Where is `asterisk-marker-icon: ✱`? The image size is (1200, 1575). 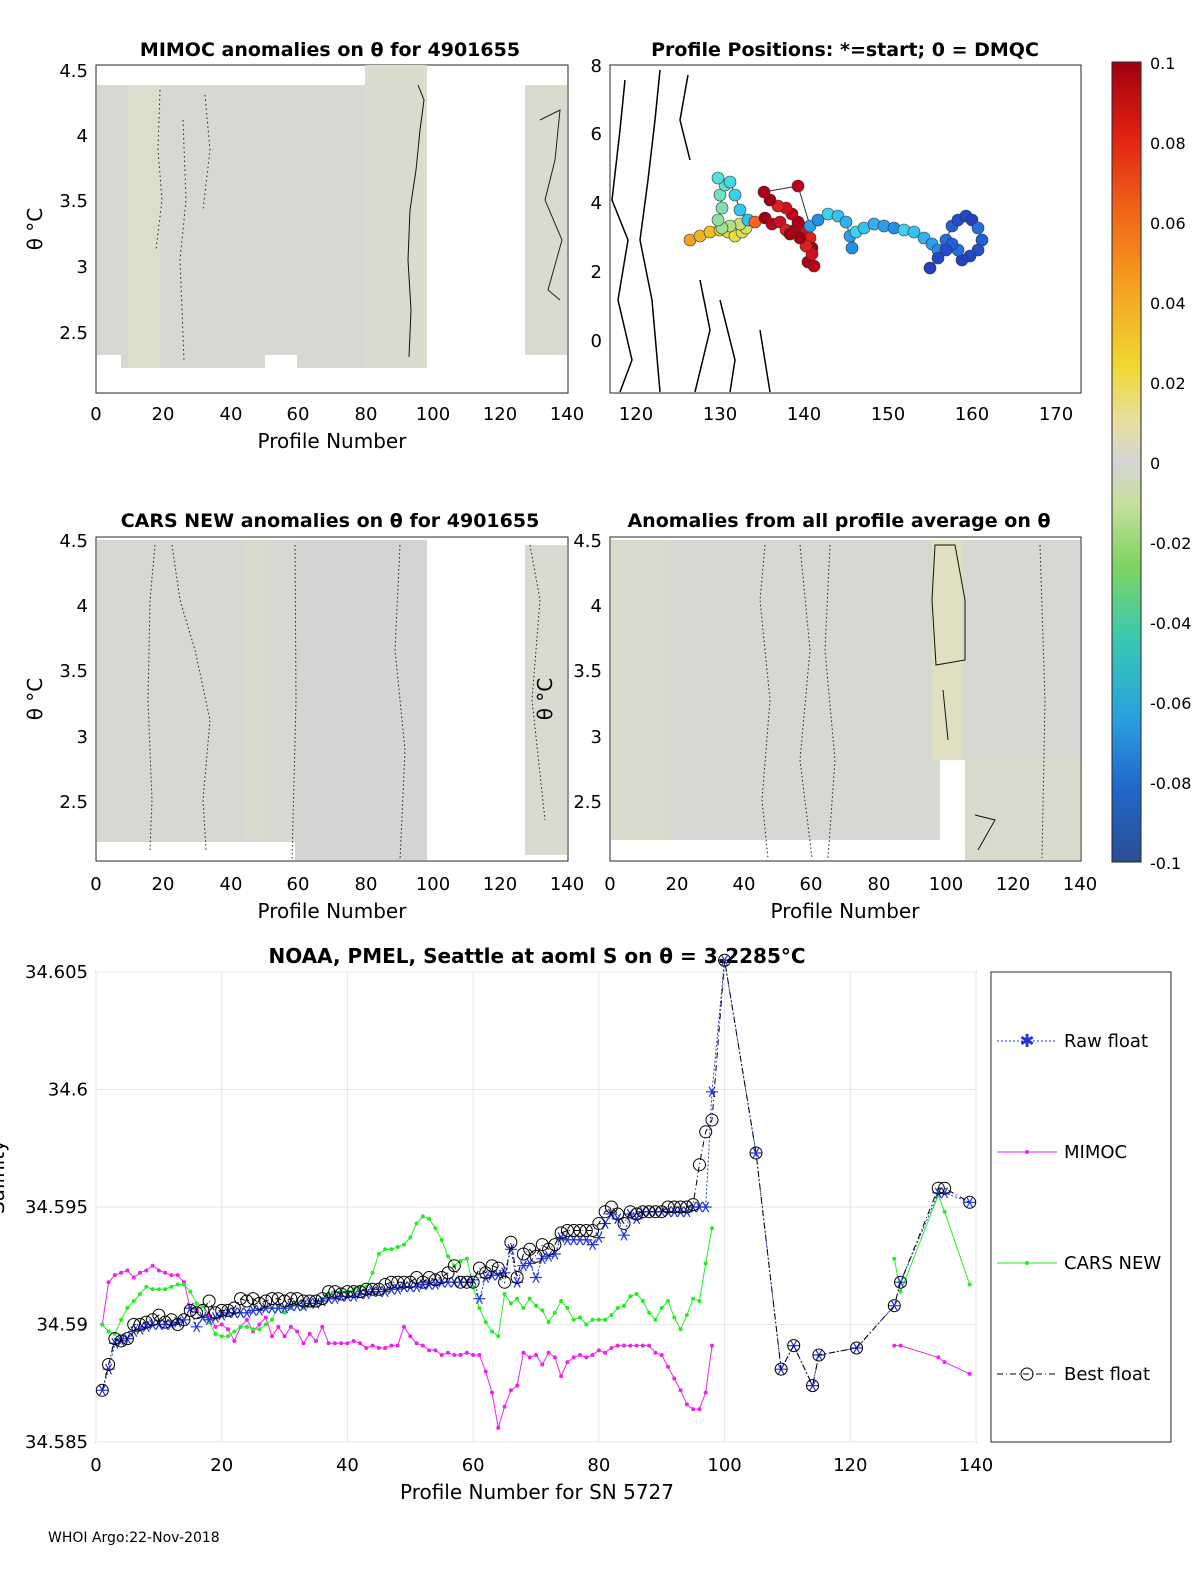 asterisk-marker-icon: ✱ is located at coordinates (1026, 1041).